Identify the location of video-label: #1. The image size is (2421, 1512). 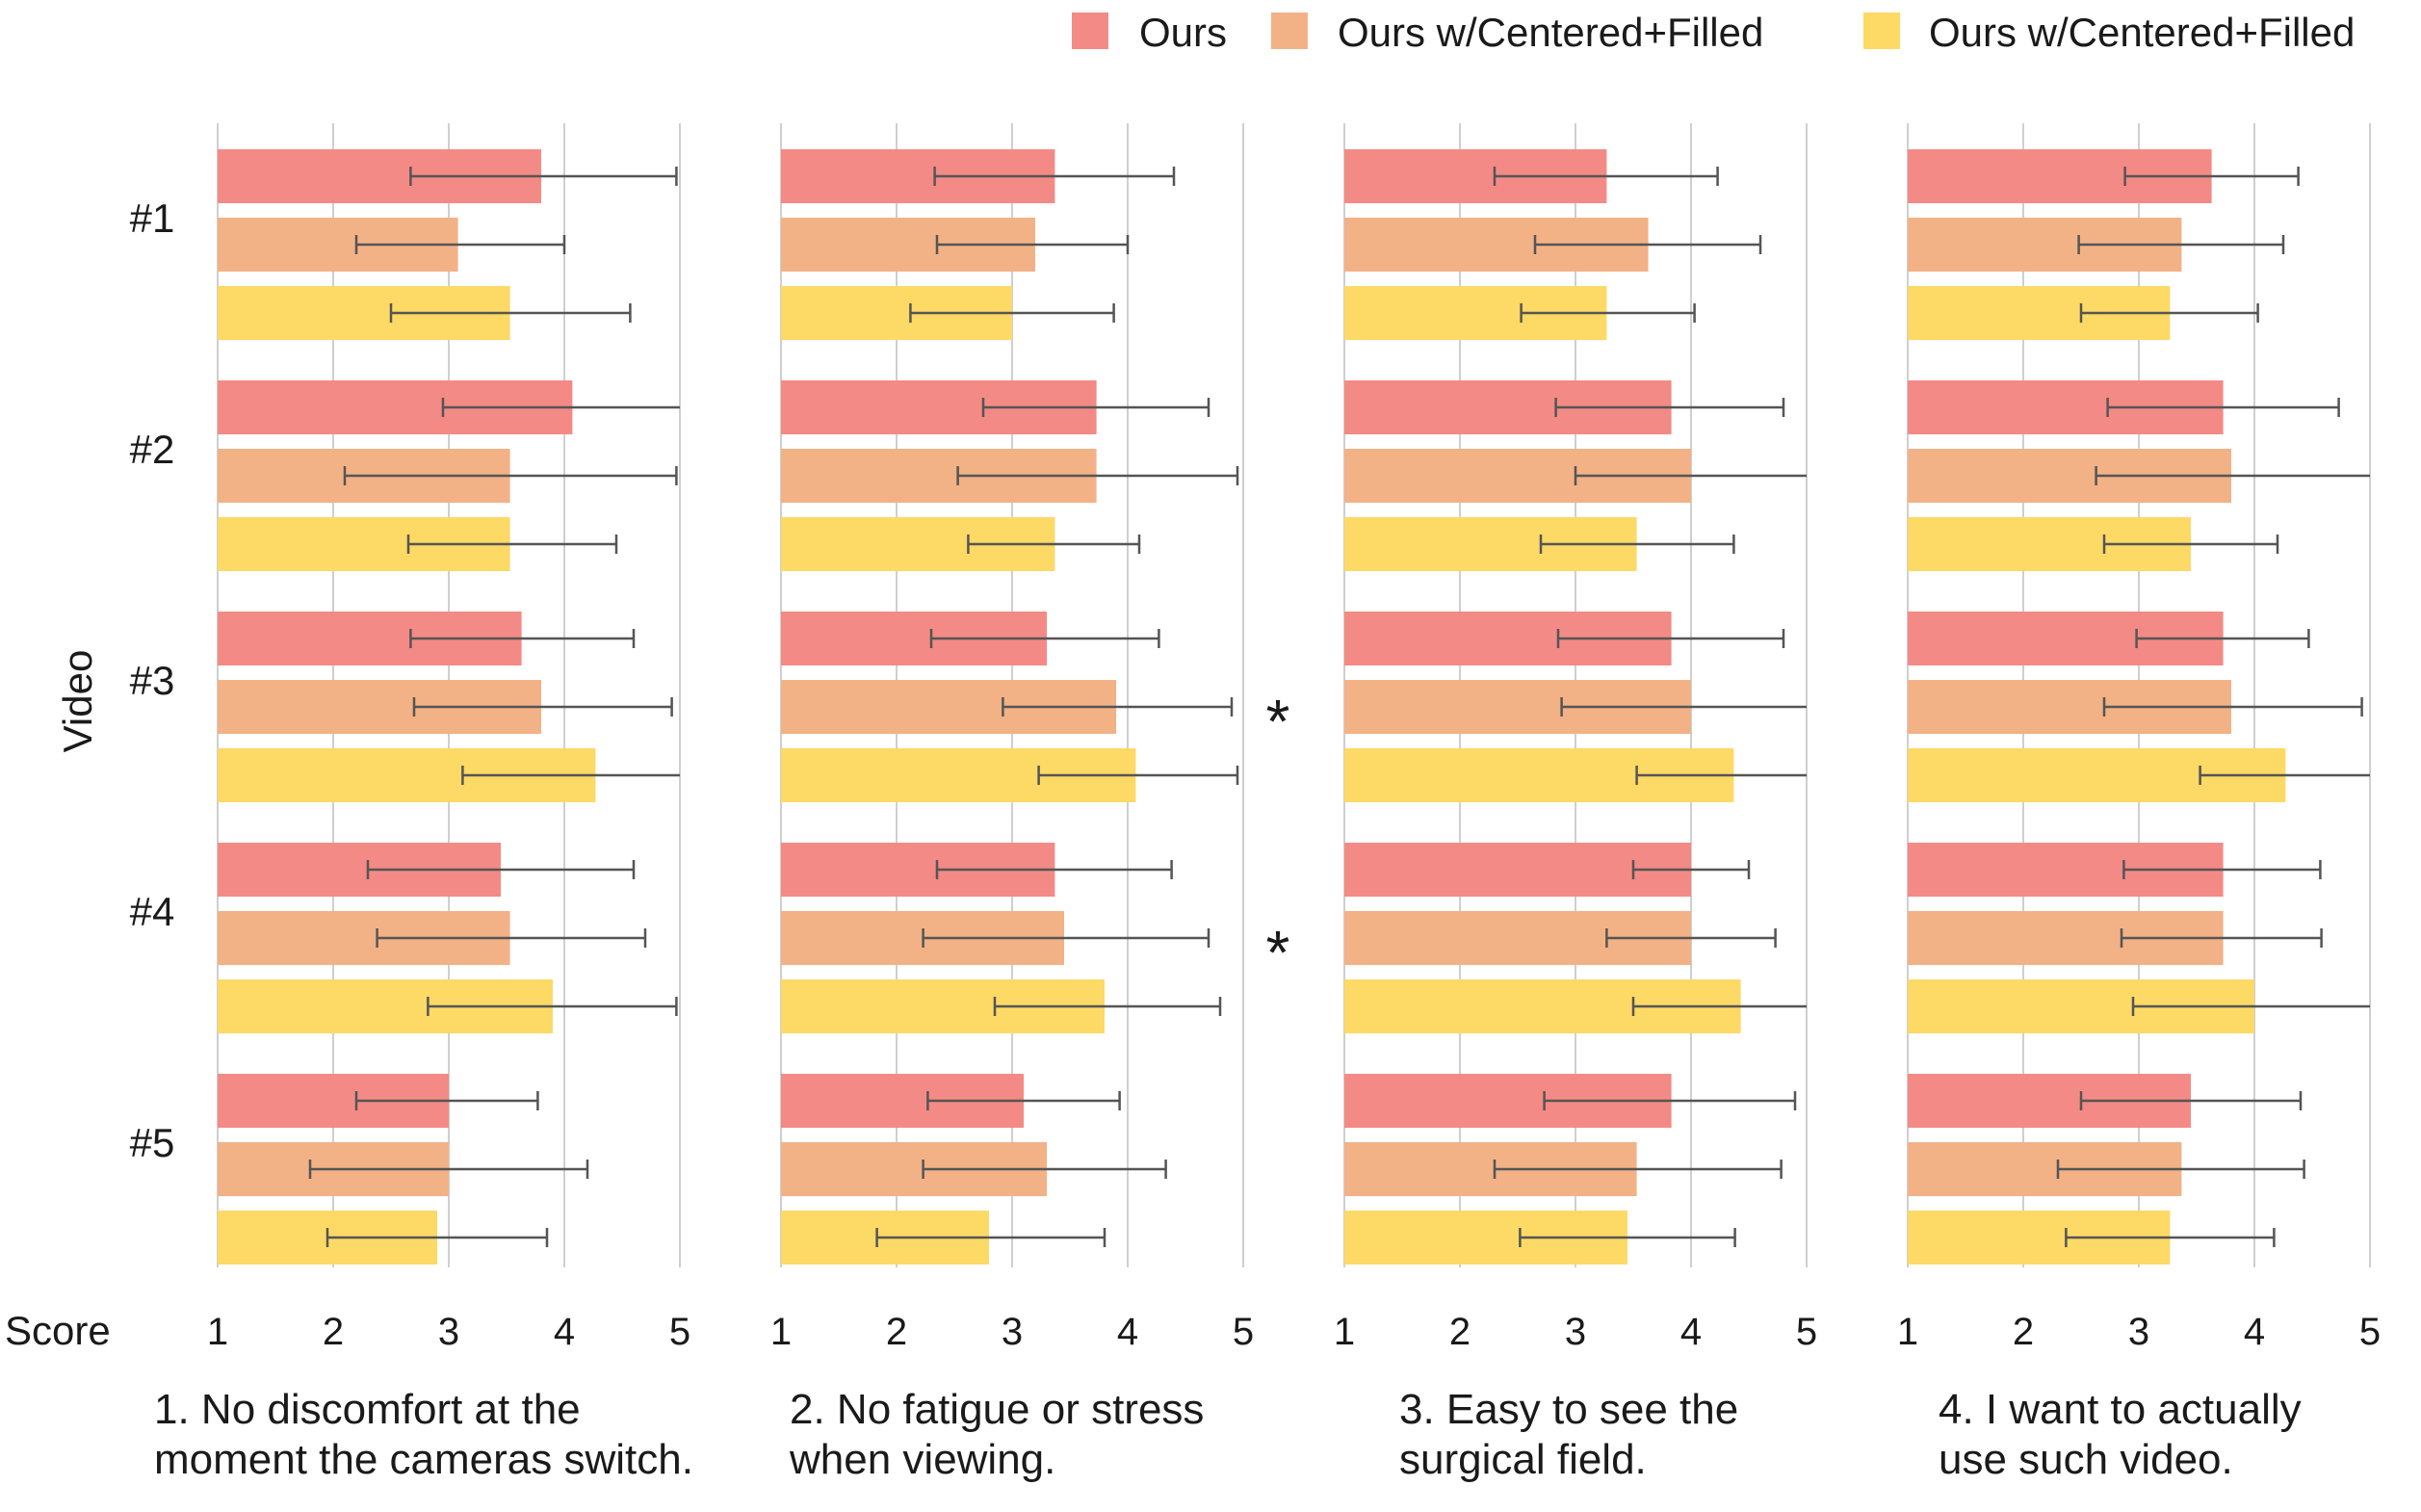
(152, 218).